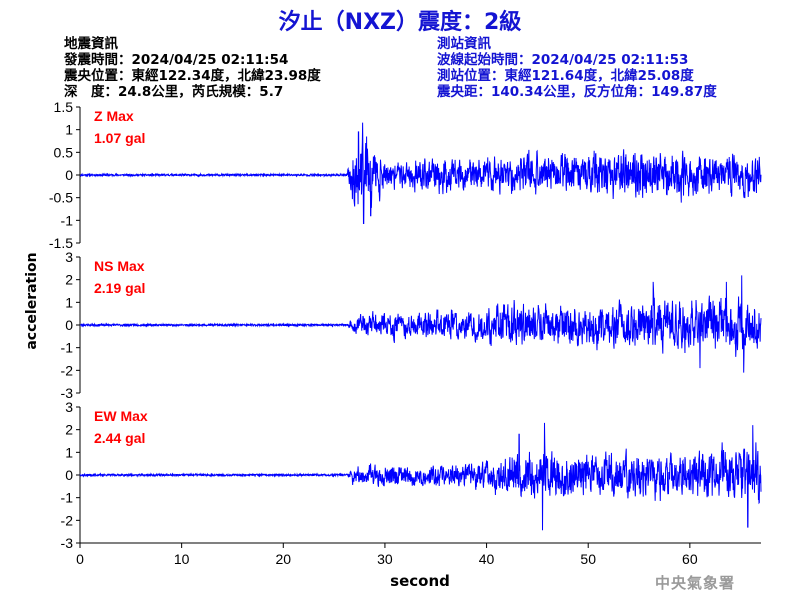 The image size is (800, 600). Describe the element at coordinates (577, 92) in the screenshot. I see `distance-azimuth: 震央距：140.34公里，反方位角：149.87度` at that location.